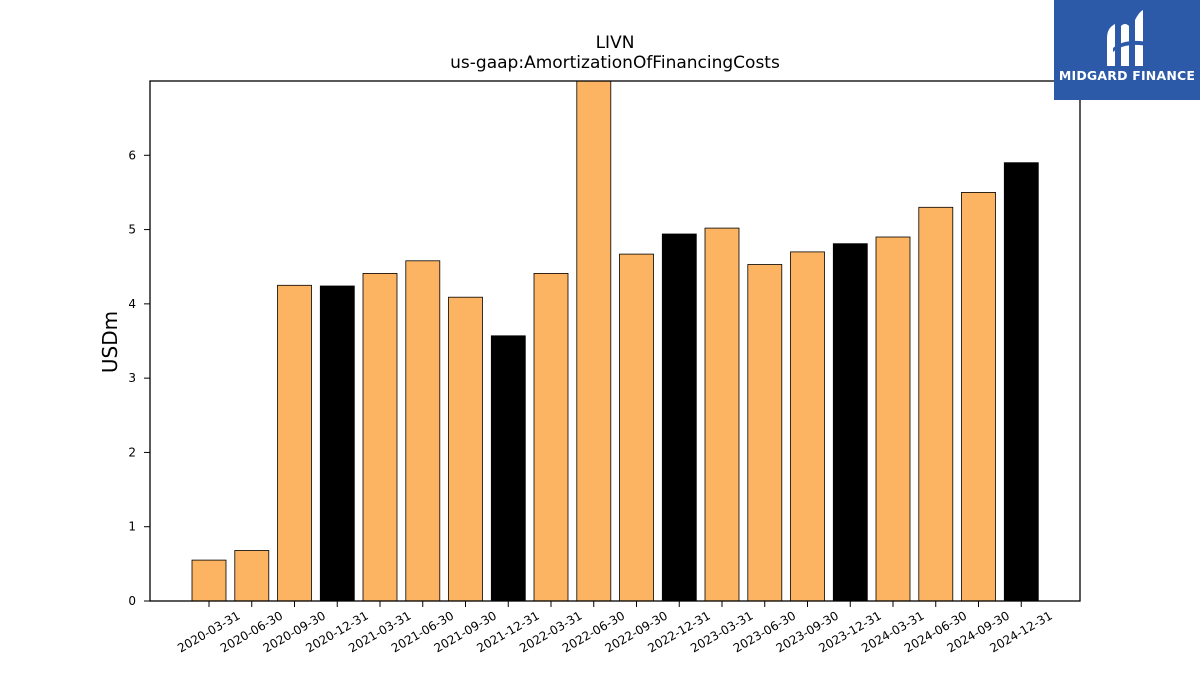  Describe the element at coordinates (139, 378) in the screenshot. I see `y-axis: 0 1 2 3 4 5 6` at that location.